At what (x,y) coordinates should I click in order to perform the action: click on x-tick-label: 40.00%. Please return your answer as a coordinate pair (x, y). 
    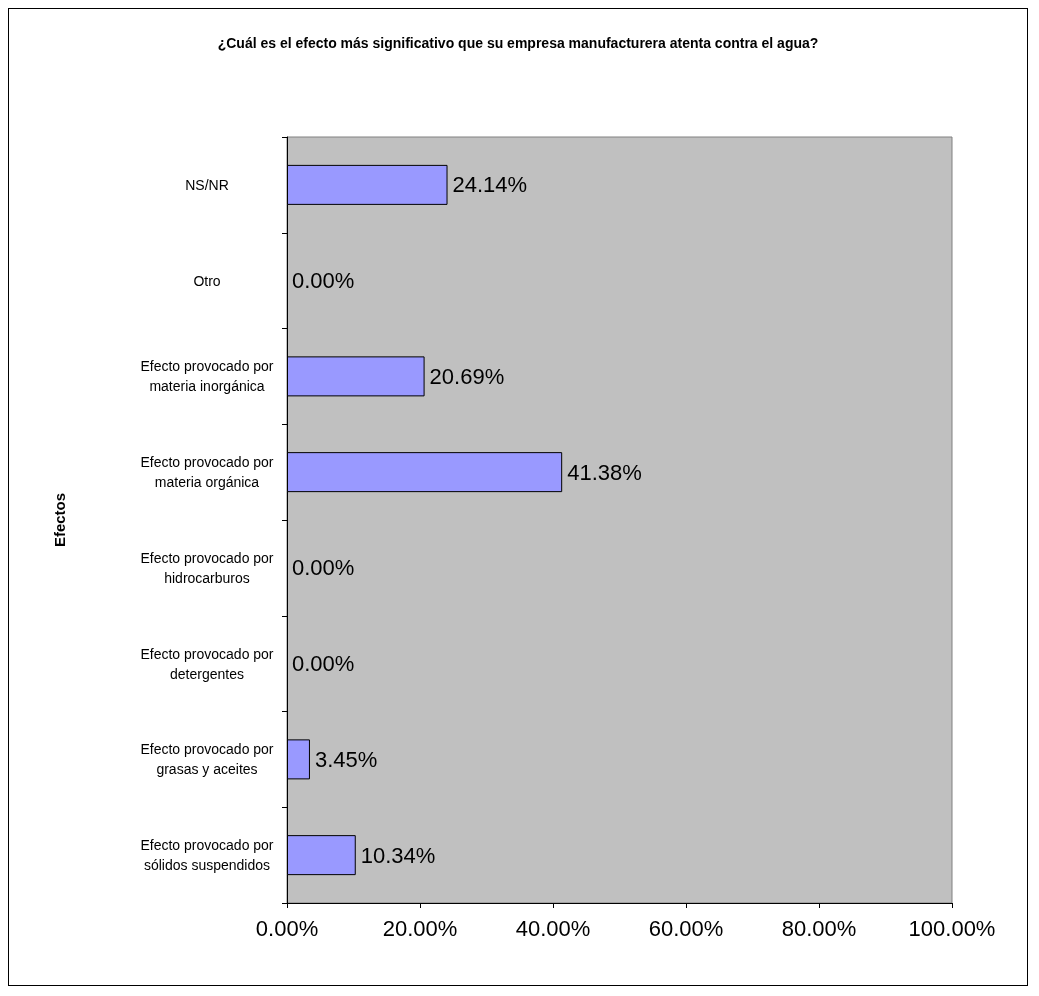
    Looking at the image, I should click on (553, 928).